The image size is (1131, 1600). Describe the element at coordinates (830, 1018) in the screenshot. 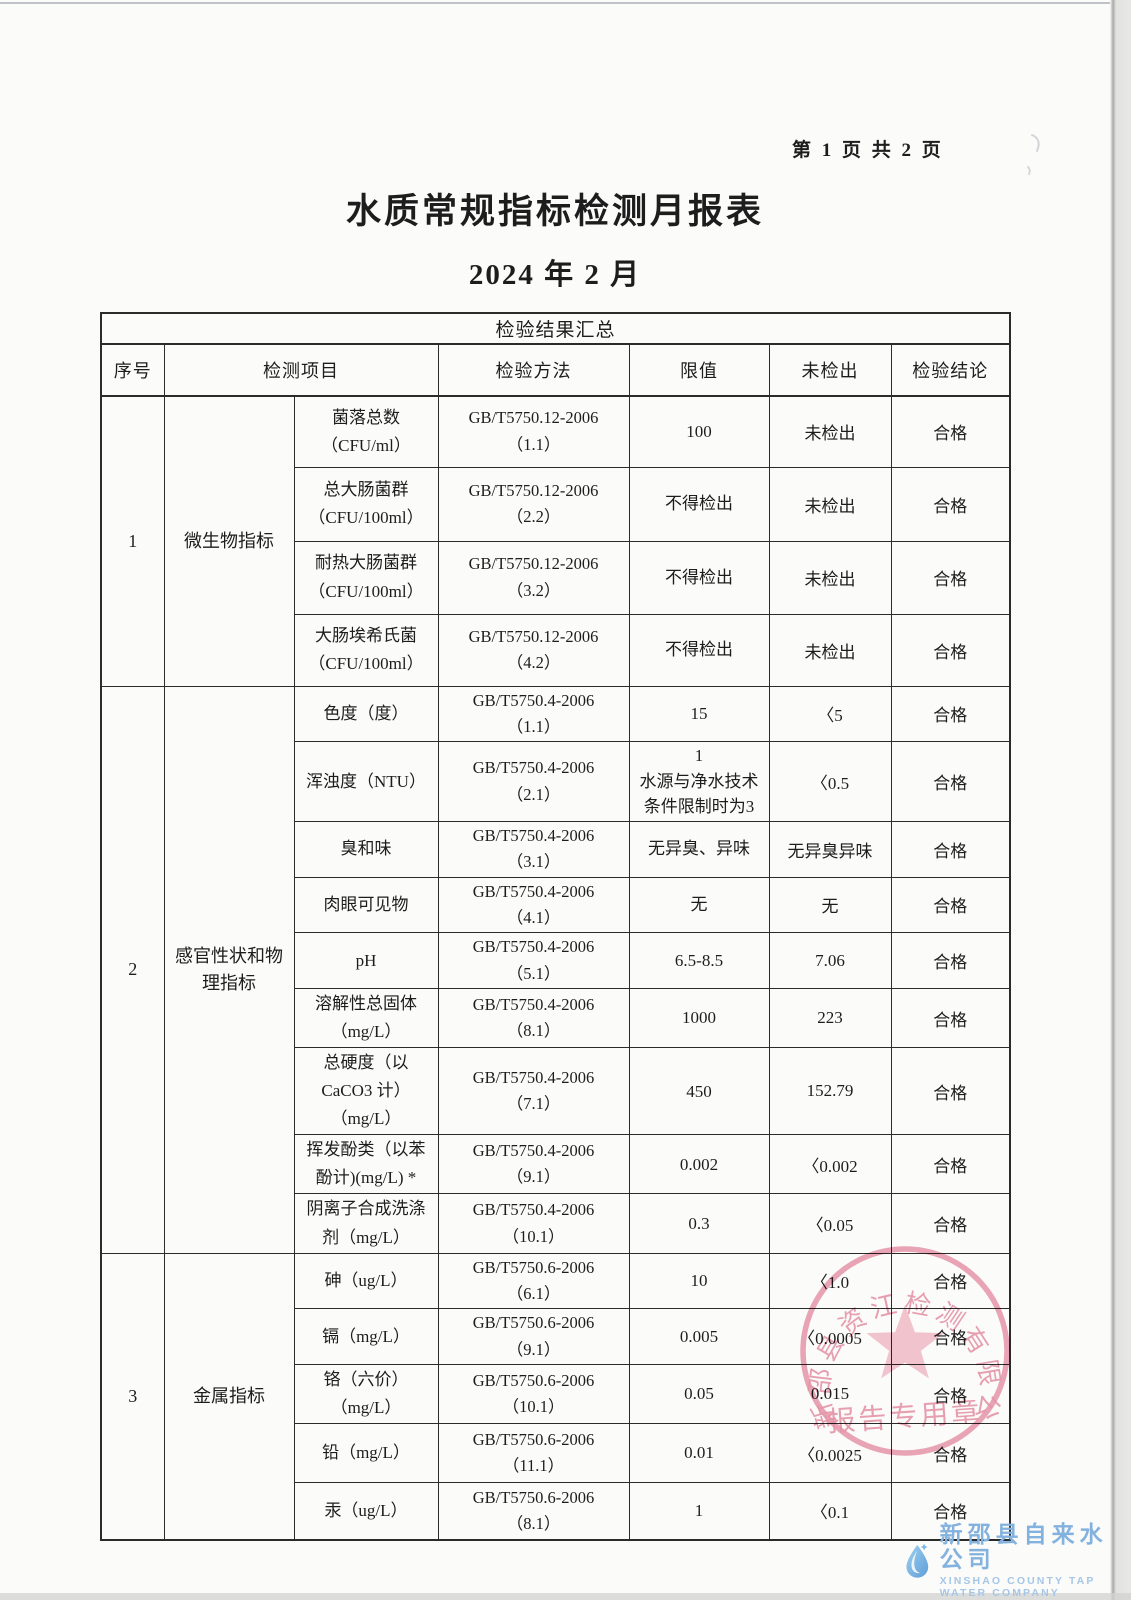

I see `result-cell: 223` at that location.